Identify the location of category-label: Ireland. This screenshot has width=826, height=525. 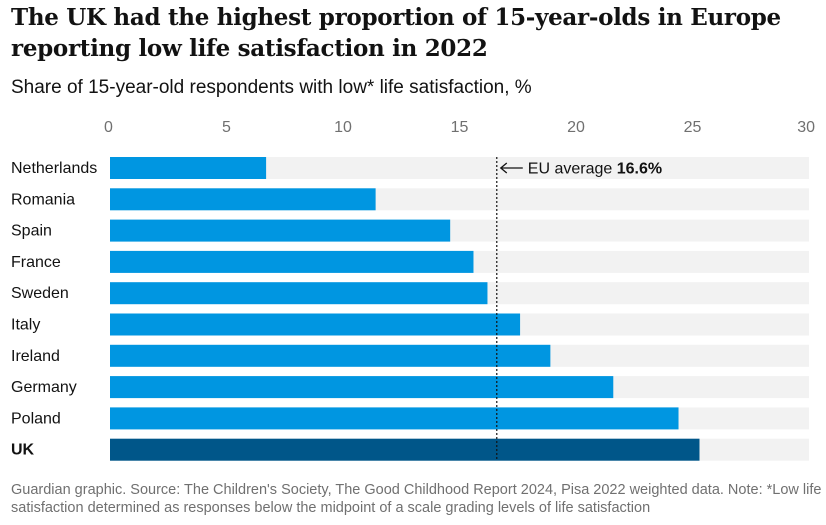
(35, 356).